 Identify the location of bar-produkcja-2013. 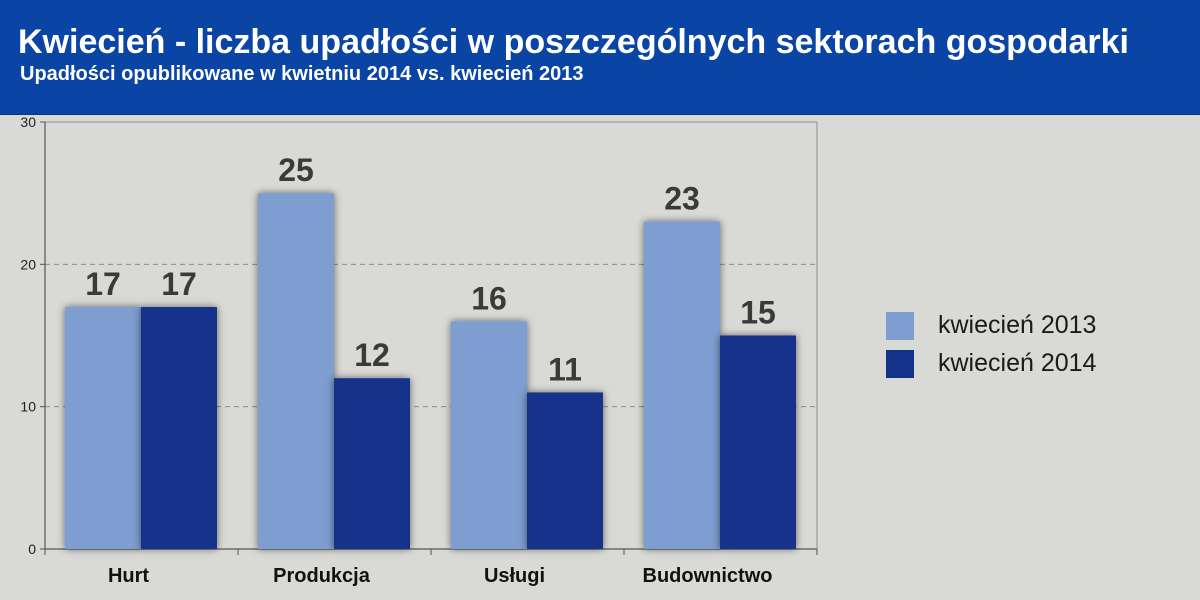
(296, 371).